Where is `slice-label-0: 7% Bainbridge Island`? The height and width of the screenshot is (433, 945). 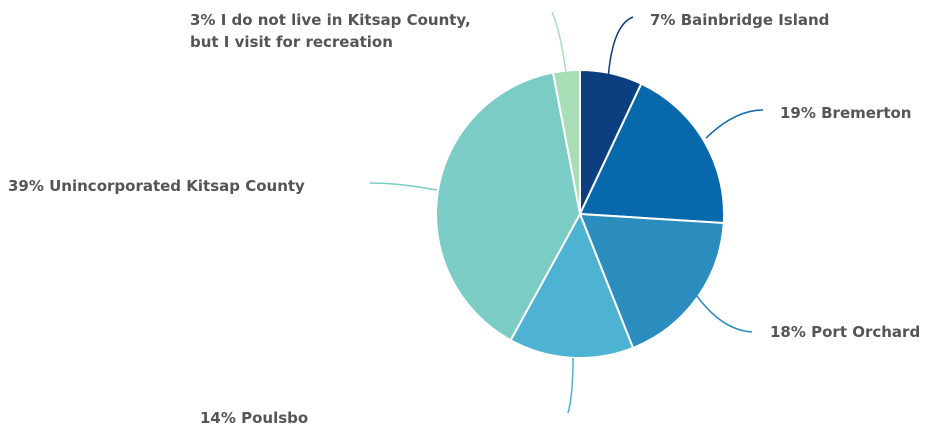 slice-label-0: 7% Bainbridge Island is located at coordinates (739, 20).